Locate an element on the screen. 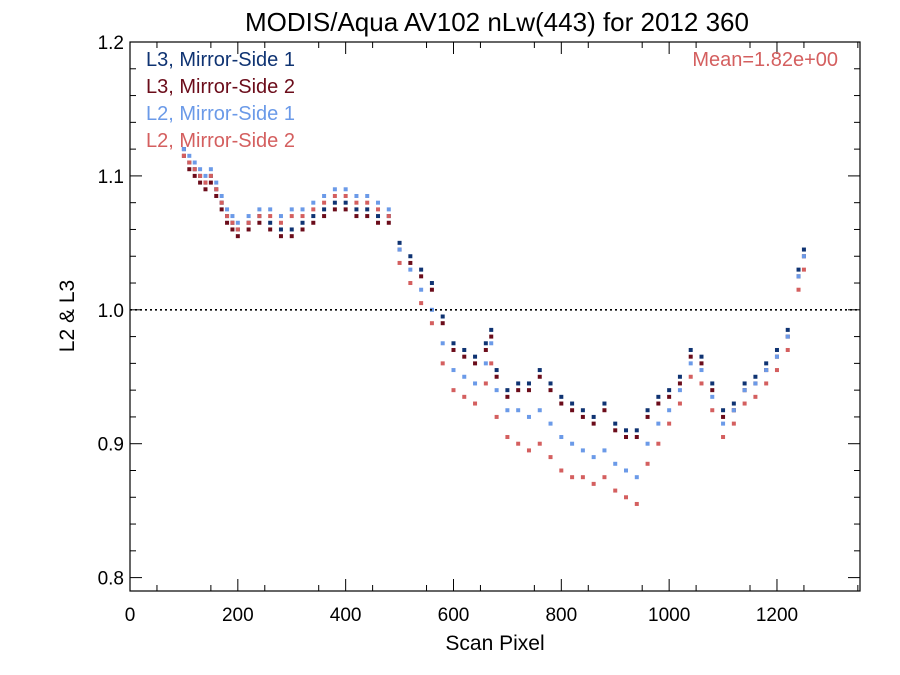  x-axis-label: Scan Pixel is located at coordinates (494, 643).